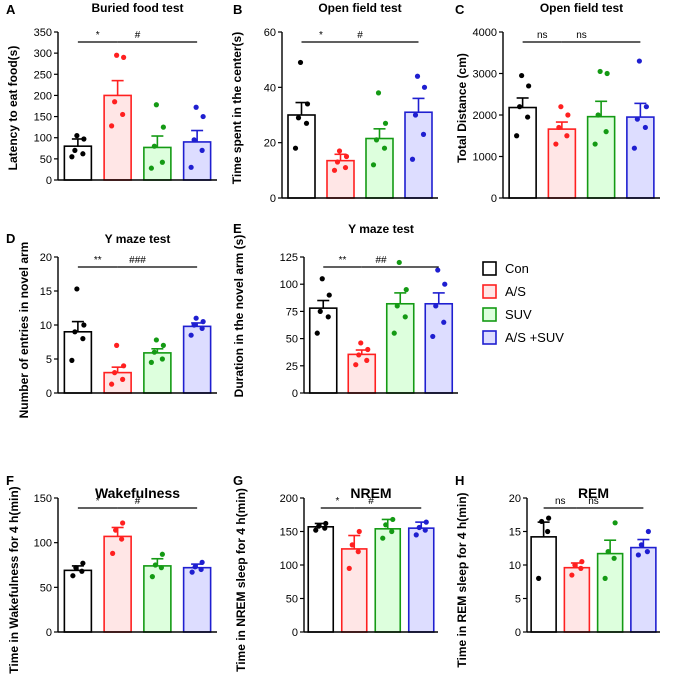  Describe the element at coordinates (14, 579) in the screenshot. I see `y-axis-label: Time in Wakefulness for 4 h(min)` at that location.